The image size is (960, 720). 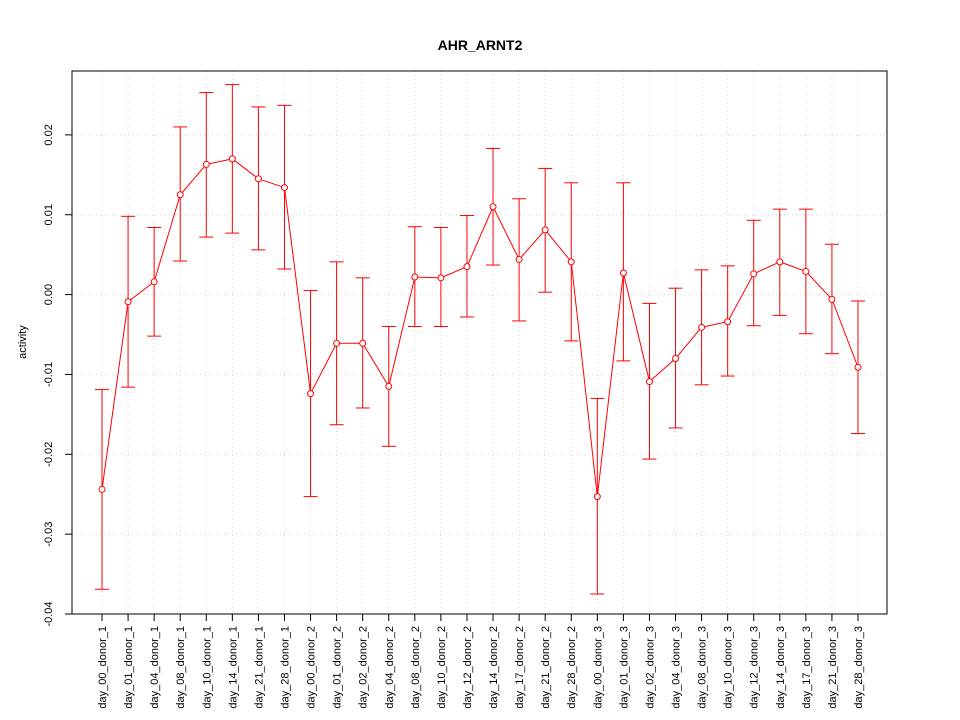 What do you see at coordinates (23, 342) in the screenshot?
I see `y-axis-label: activity` at bounding box center [23, 342].